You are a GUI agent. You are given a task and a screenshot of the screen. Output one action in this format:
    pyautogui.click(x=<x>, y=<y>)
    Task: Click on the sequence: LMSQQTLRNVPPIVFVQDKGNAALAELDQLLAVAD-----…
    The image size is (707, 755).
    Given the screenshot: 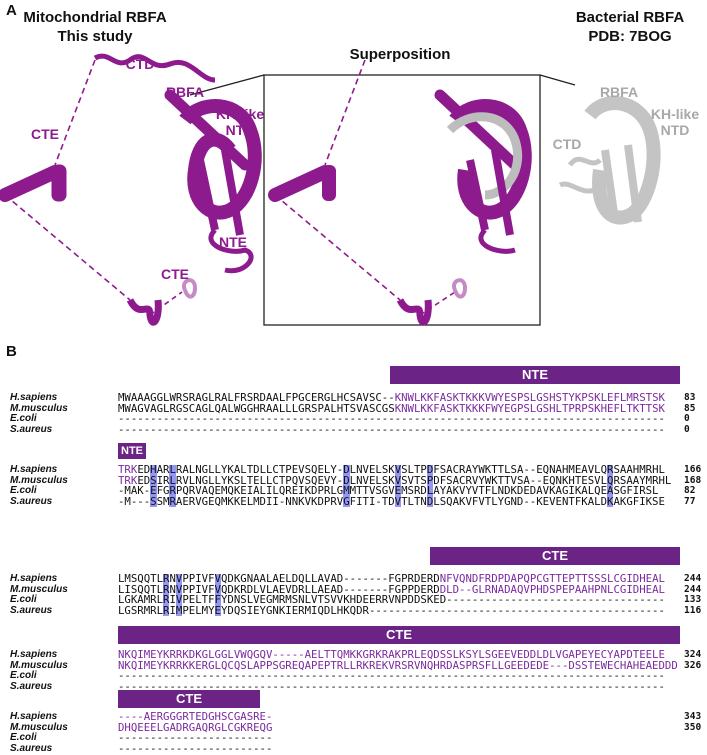 What is the action you would take?
    pyautogui.click(x=391, y=579)
    